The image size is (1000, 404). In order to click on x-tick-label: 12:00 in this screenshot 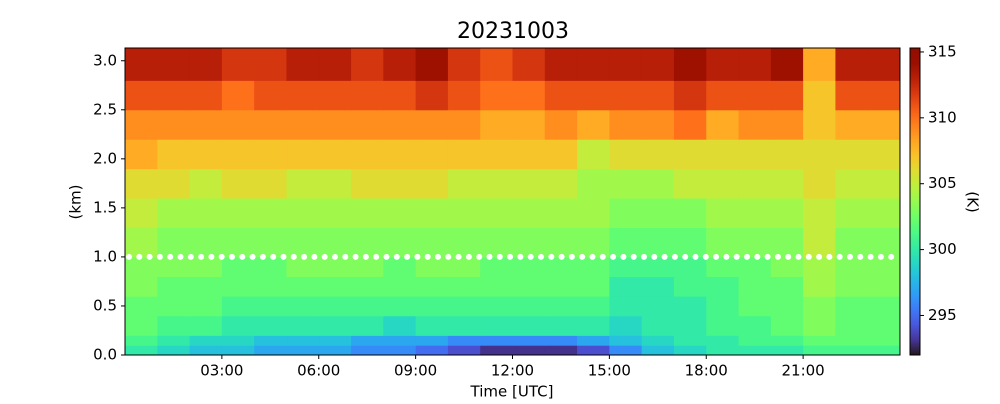, I will do `click(512, 371)`.